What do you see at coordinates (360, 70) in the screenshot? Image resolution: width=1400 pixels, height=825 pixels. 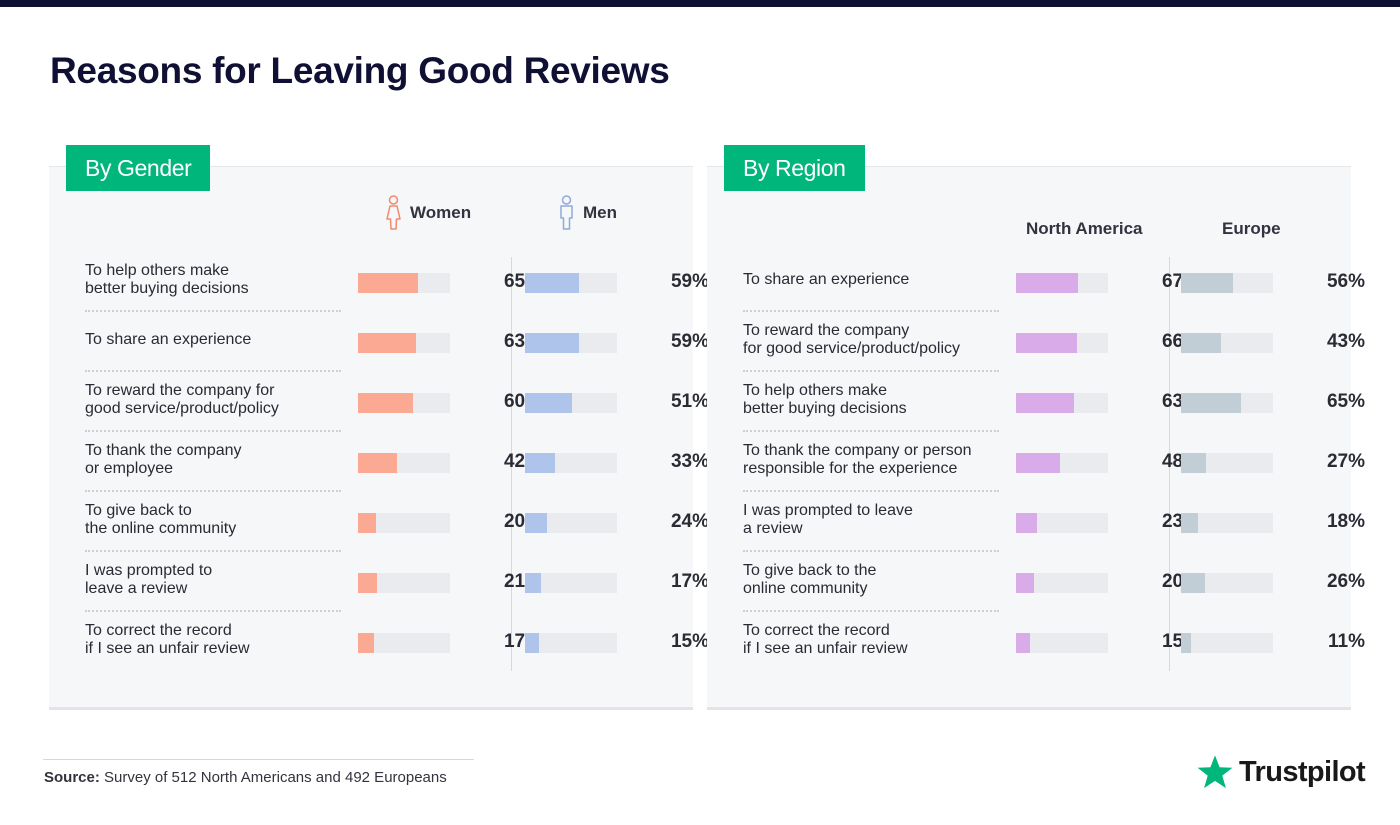 I see `page-title: Reasons for Leaving Good Reviews` at bounding box center [360, 70].